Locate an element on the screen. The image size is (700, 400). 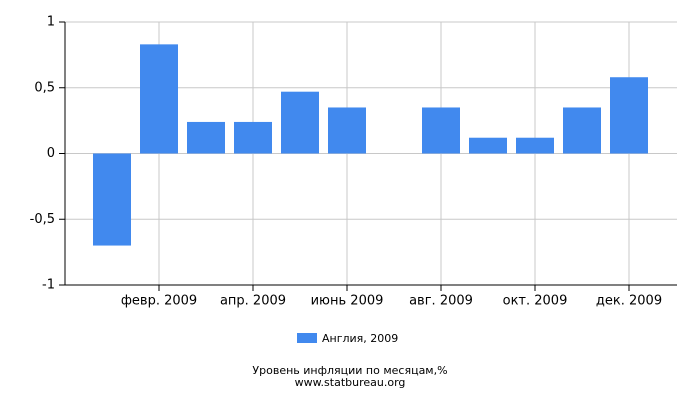
x-tick-label: дек. 2009 is located at coordinates (629, 301).